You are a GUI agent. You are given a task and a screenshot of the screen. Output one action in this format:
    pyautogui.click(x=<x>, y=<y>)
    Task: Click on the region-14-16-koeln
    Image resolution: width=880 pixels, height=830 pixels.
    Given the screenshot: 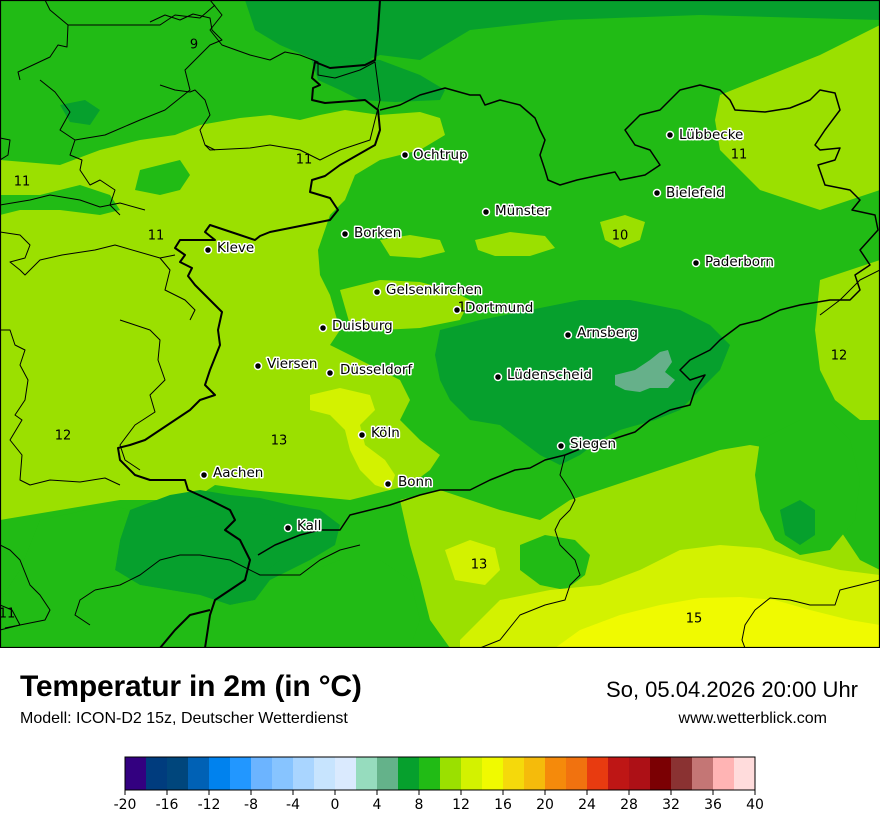 What is the action you would take?
    pyautogui.click(x=352, y=439)
    